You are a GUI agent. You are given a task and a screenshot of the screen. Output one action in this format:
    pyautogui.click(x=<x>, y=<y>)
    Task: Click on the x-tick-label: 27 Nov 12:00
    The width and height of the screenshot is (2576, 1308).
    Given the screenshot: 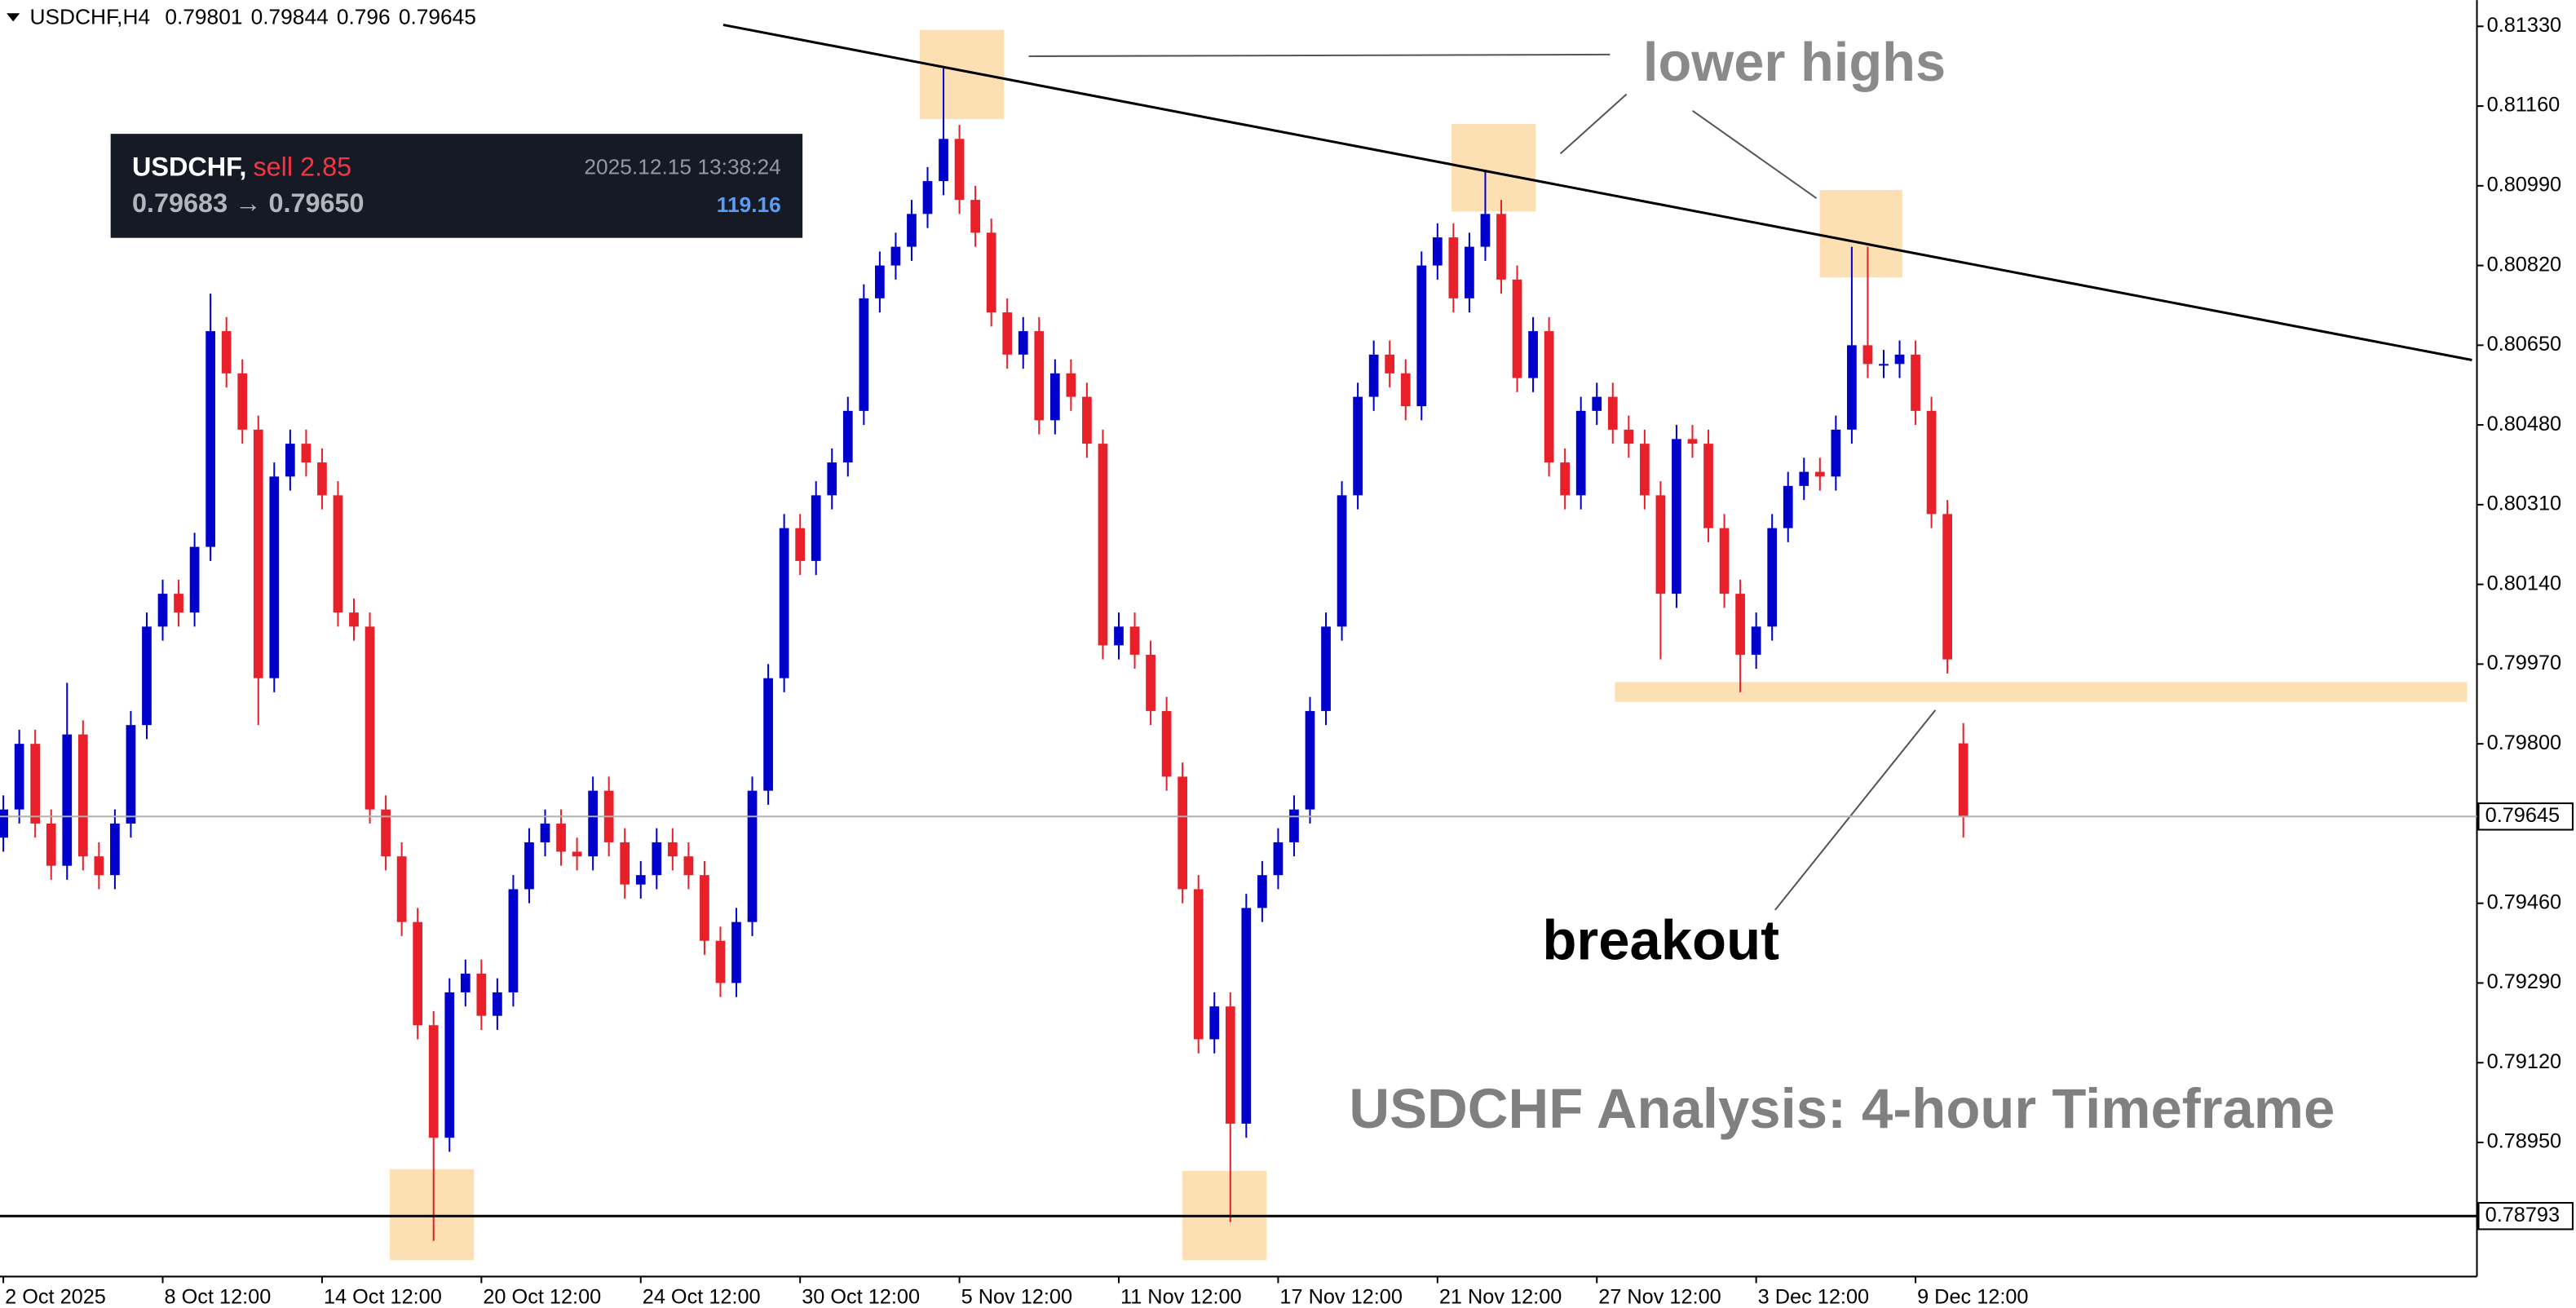 What is the action you would take?
    pyautogui.click(x=1659, y=1296)
    